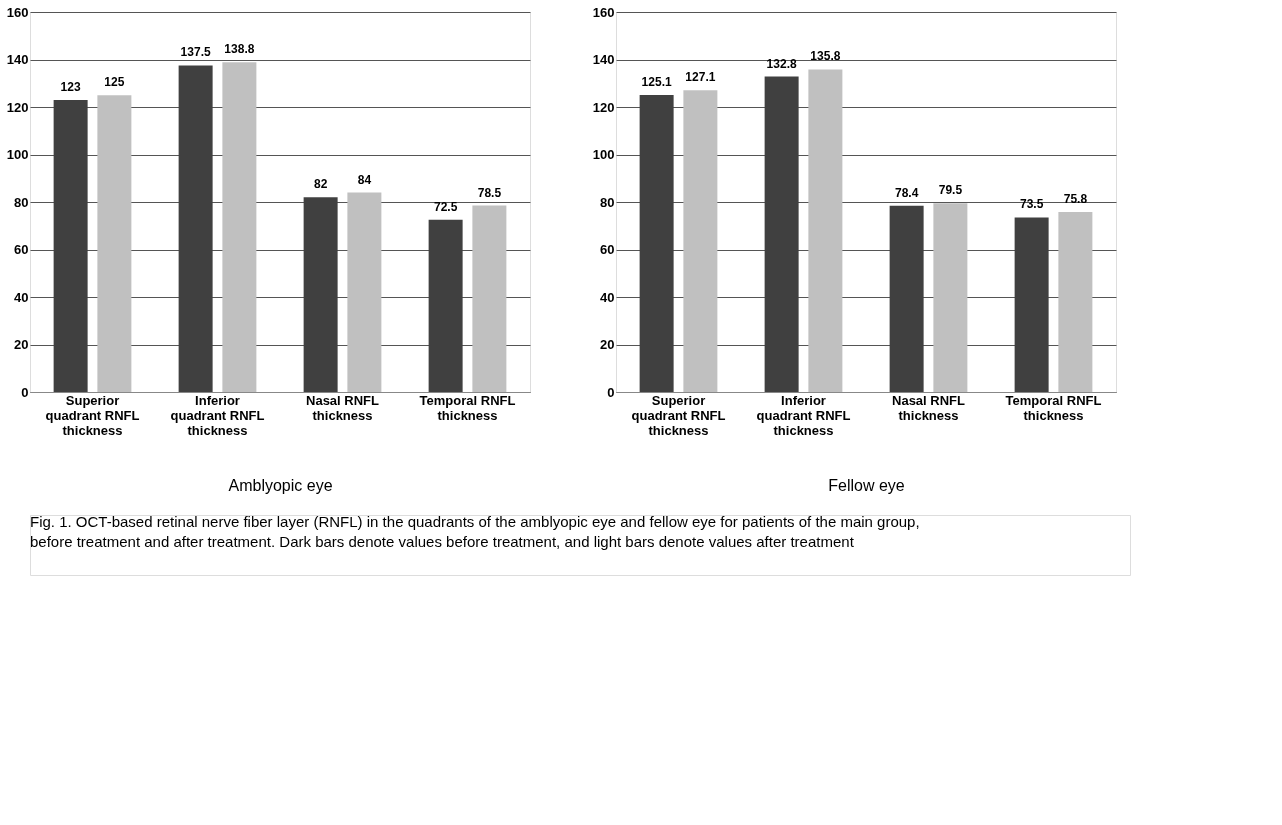 Image resolution: width=1282 pixels, height=825 pixels. I want to click on data-label: 79.5, so click(950, 190).